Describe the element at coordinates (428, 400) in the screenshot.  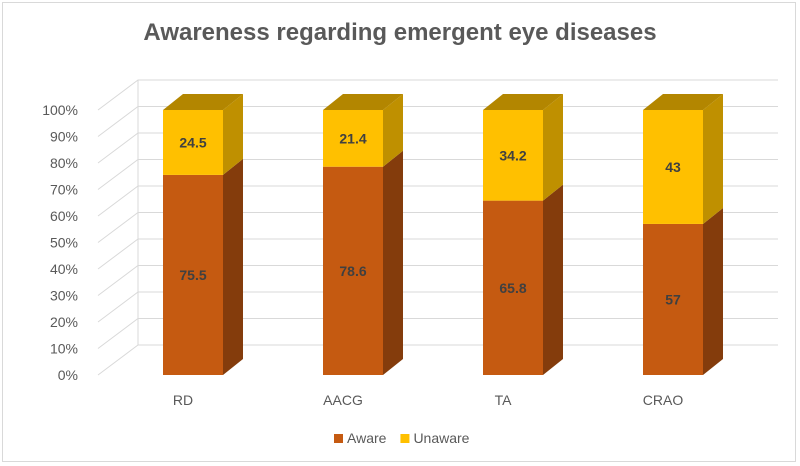
I see `x-axis: RD AACG TA CRAO` at that location.